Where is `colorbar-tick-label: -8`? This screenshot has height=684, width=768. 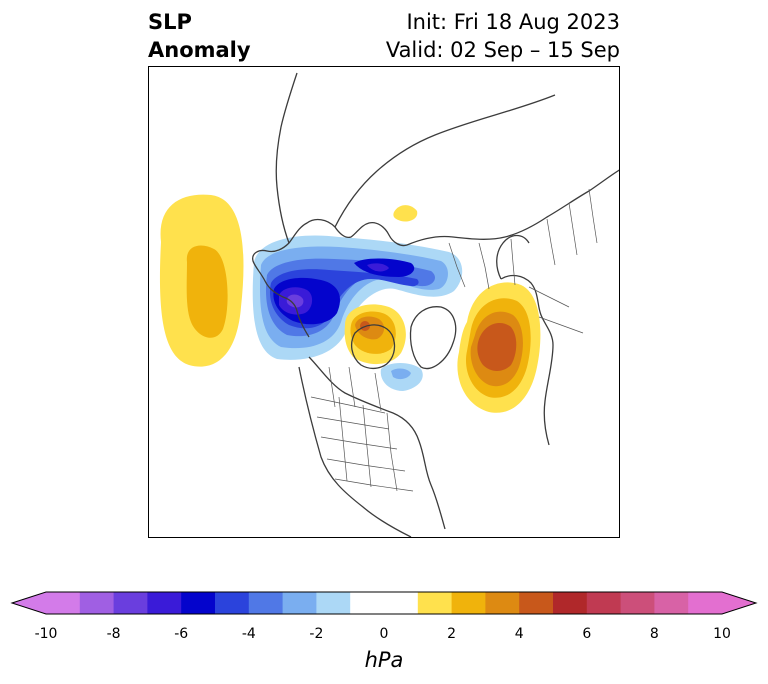
colorbar-tick-label: -8 is located at coordinates (113, 634).